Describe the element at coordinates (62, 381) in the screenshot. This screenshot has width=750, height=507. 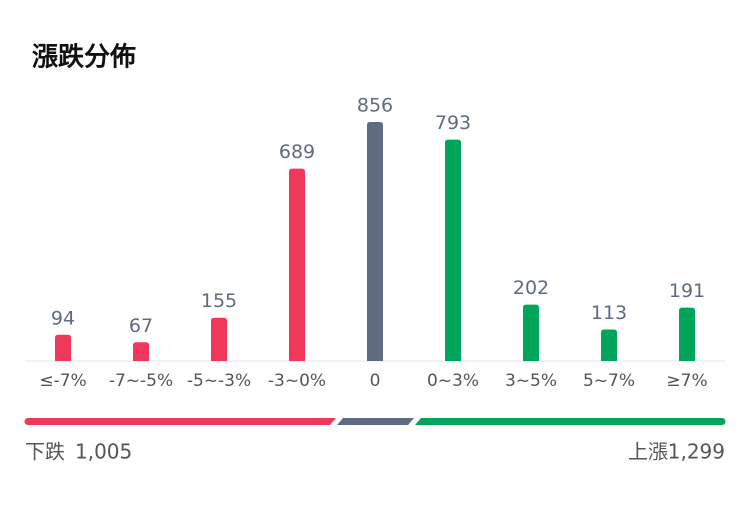
I see `x-tick-label: ≤-7%` at that location.